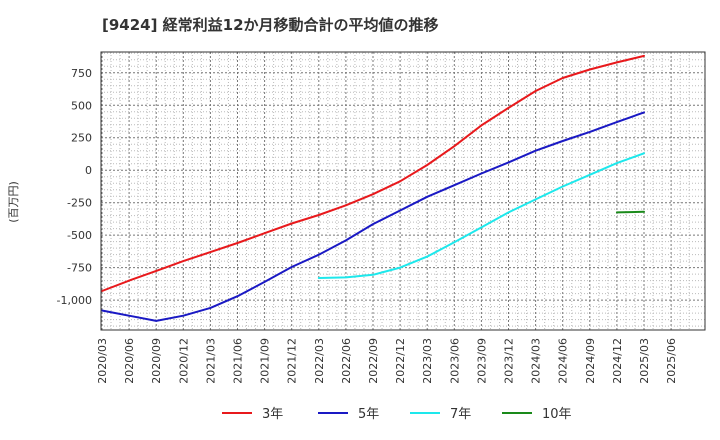 Image resolution: width=720 pixels, height=440 pixels. What do you see at coordinates (319, 361) in the screenshot?
I see `x-tick-label: 2022/03` at bounding box center [319, 361].